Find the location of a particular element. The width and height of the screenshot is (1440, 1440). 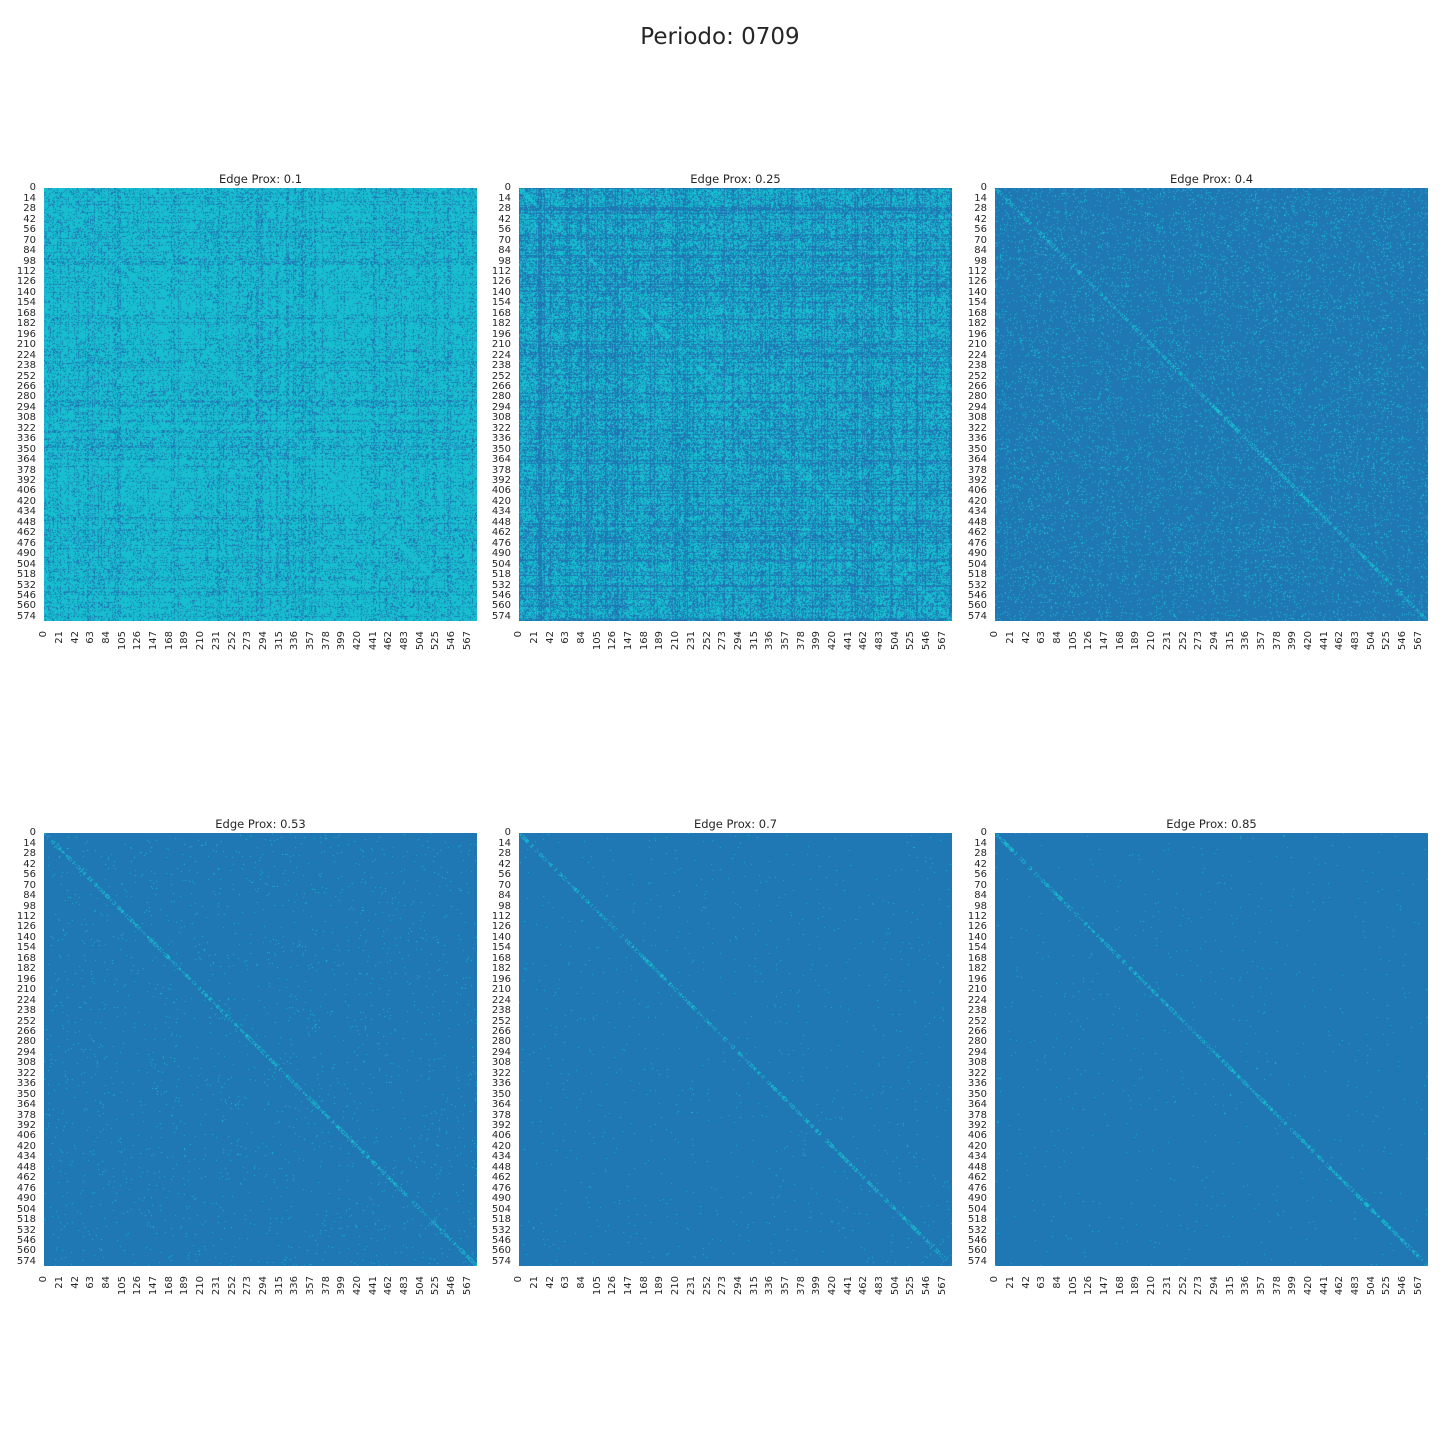

y-tick-label: 196 is located at coordinates (26, 334).